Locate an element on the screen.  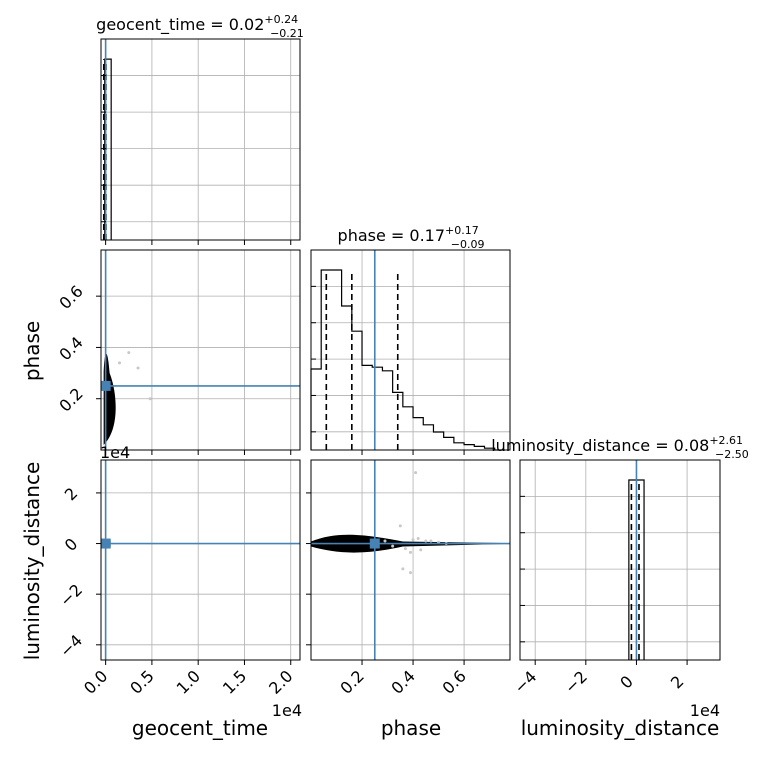
panel-phase-phase is located at coordinates (410, 350).